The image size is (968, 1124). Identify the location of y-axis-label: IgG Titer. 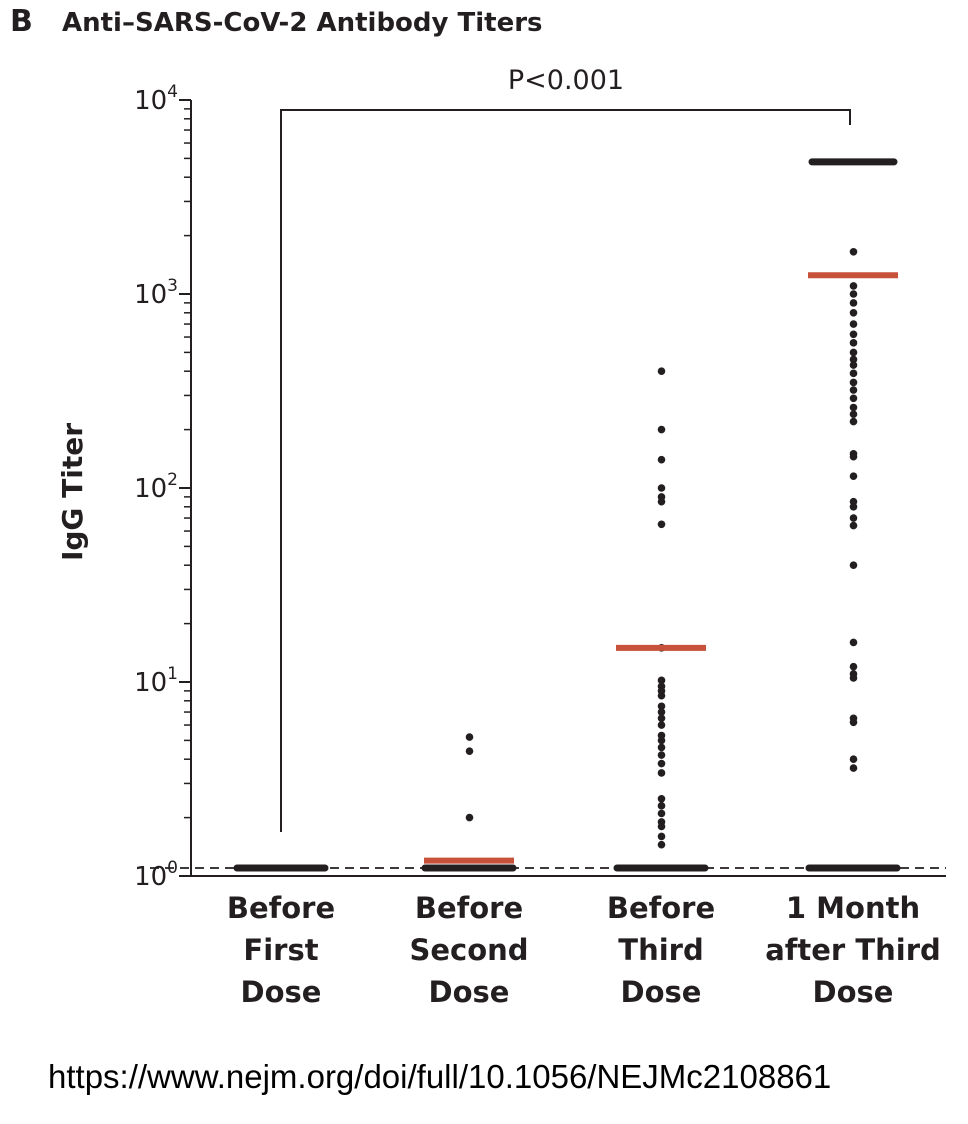
(72, 492).